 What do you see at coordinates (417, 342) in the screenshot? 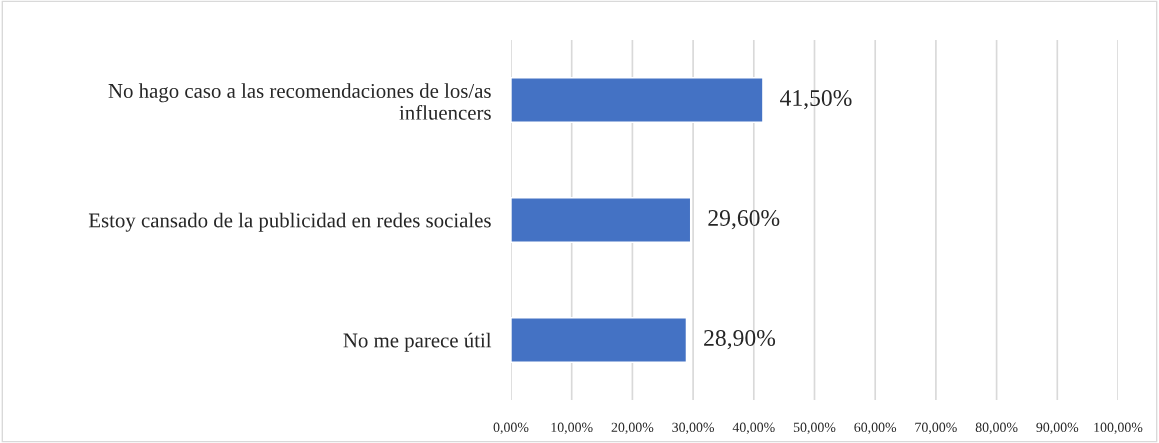
I see `y-tick-label: No me parece útil` at bounding box center [417, 342].